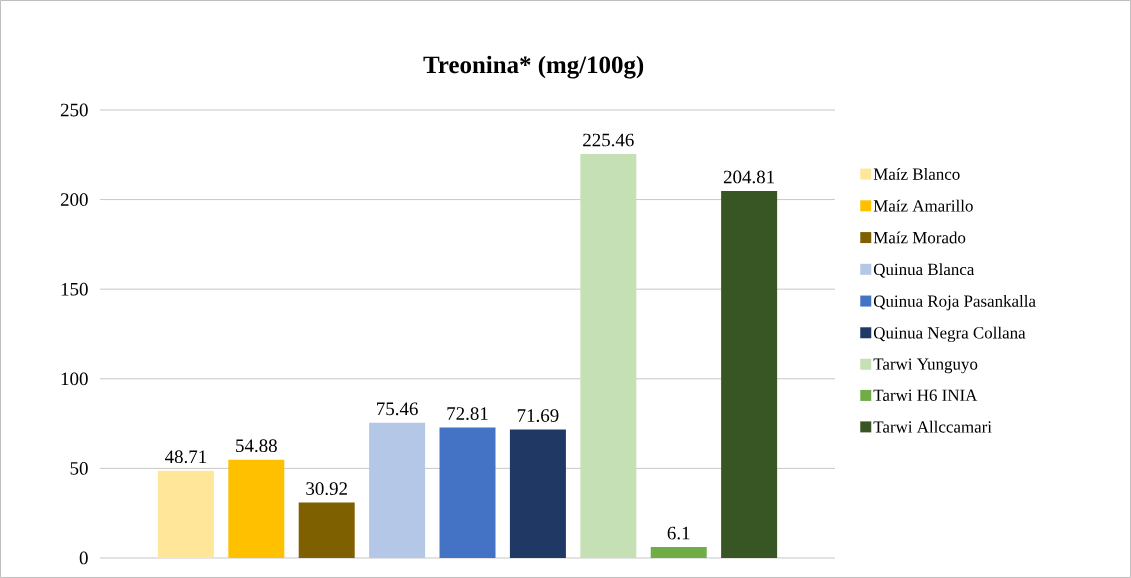 Image resolution: width=1131 pixels, height=578 pixels. I want to click on data-label: 6.1, so click(678, 533).